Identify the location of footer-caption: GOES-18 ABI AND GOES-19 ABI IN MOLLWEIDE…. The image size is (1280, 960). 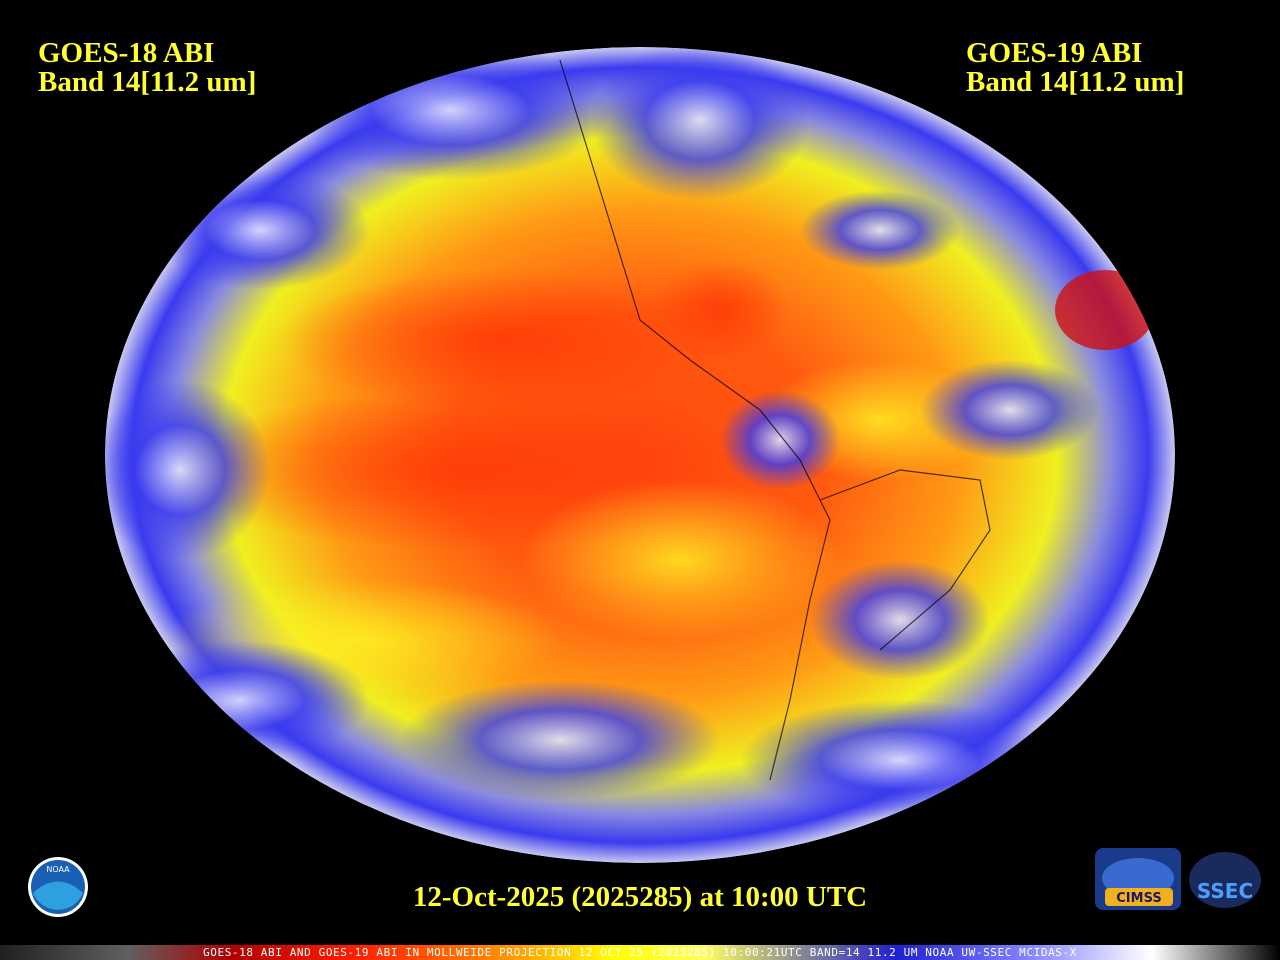
(640, 952).